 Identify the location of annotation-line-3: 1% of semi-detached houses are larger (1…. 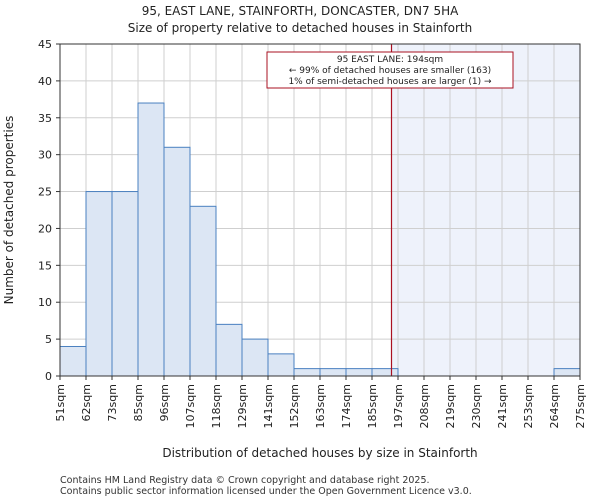
(390, 82).